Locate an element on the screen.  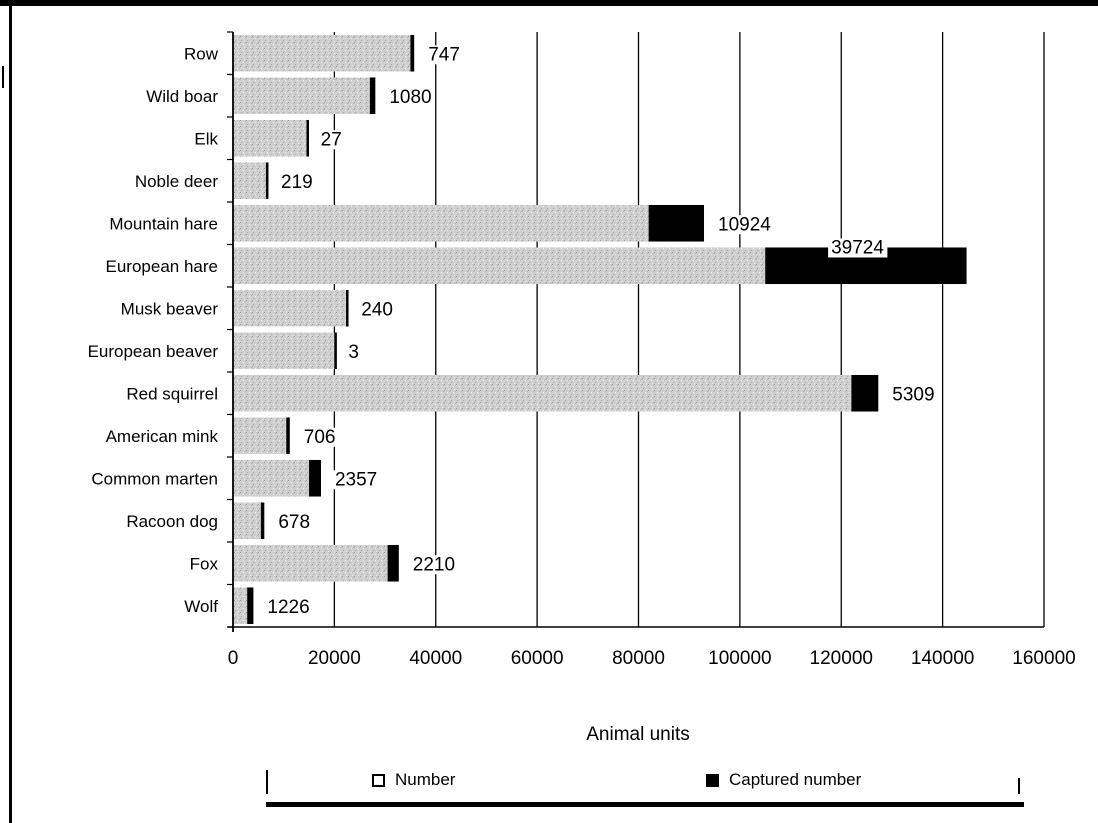
legend-label-captured: Captured number is located at coordinates (795, 779).